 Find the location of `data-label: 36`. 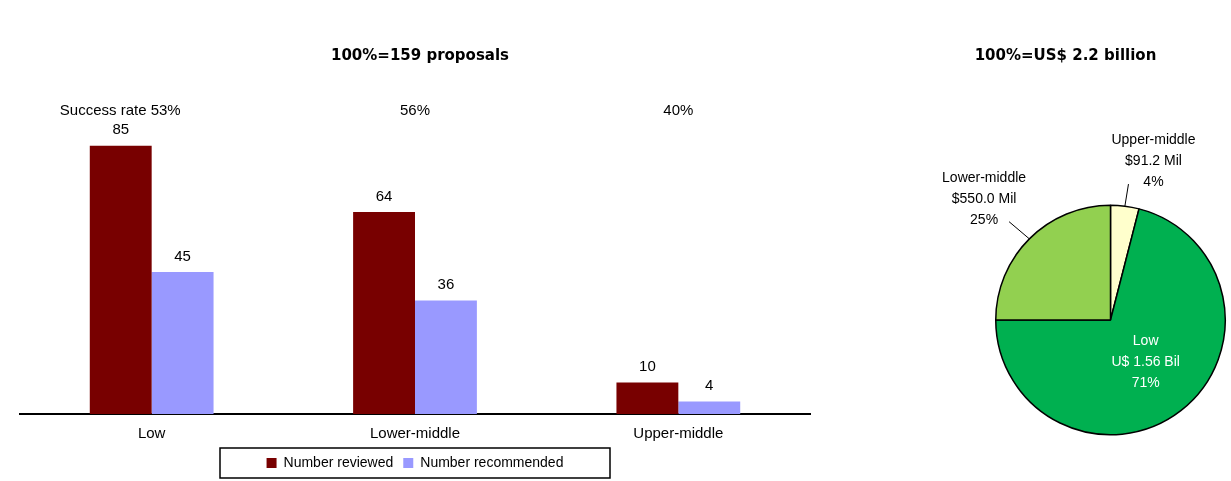

data-label: 36 is located at coordinates (446, 284).